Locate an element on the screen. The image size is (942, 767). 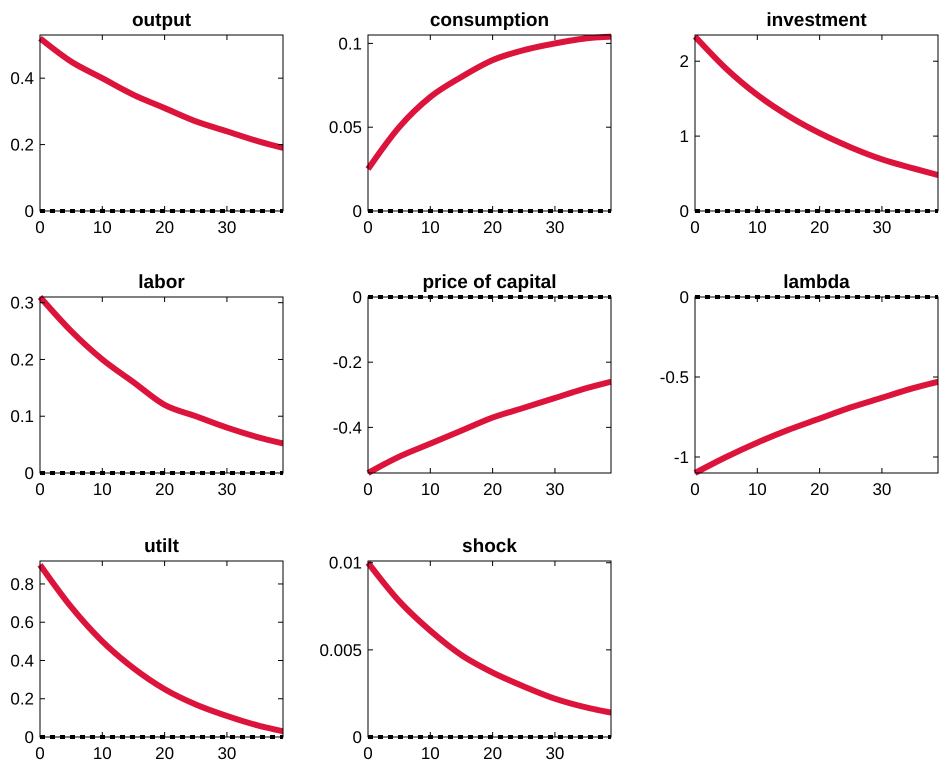
chart-title: price of capital is located at coordinates (489, 282).